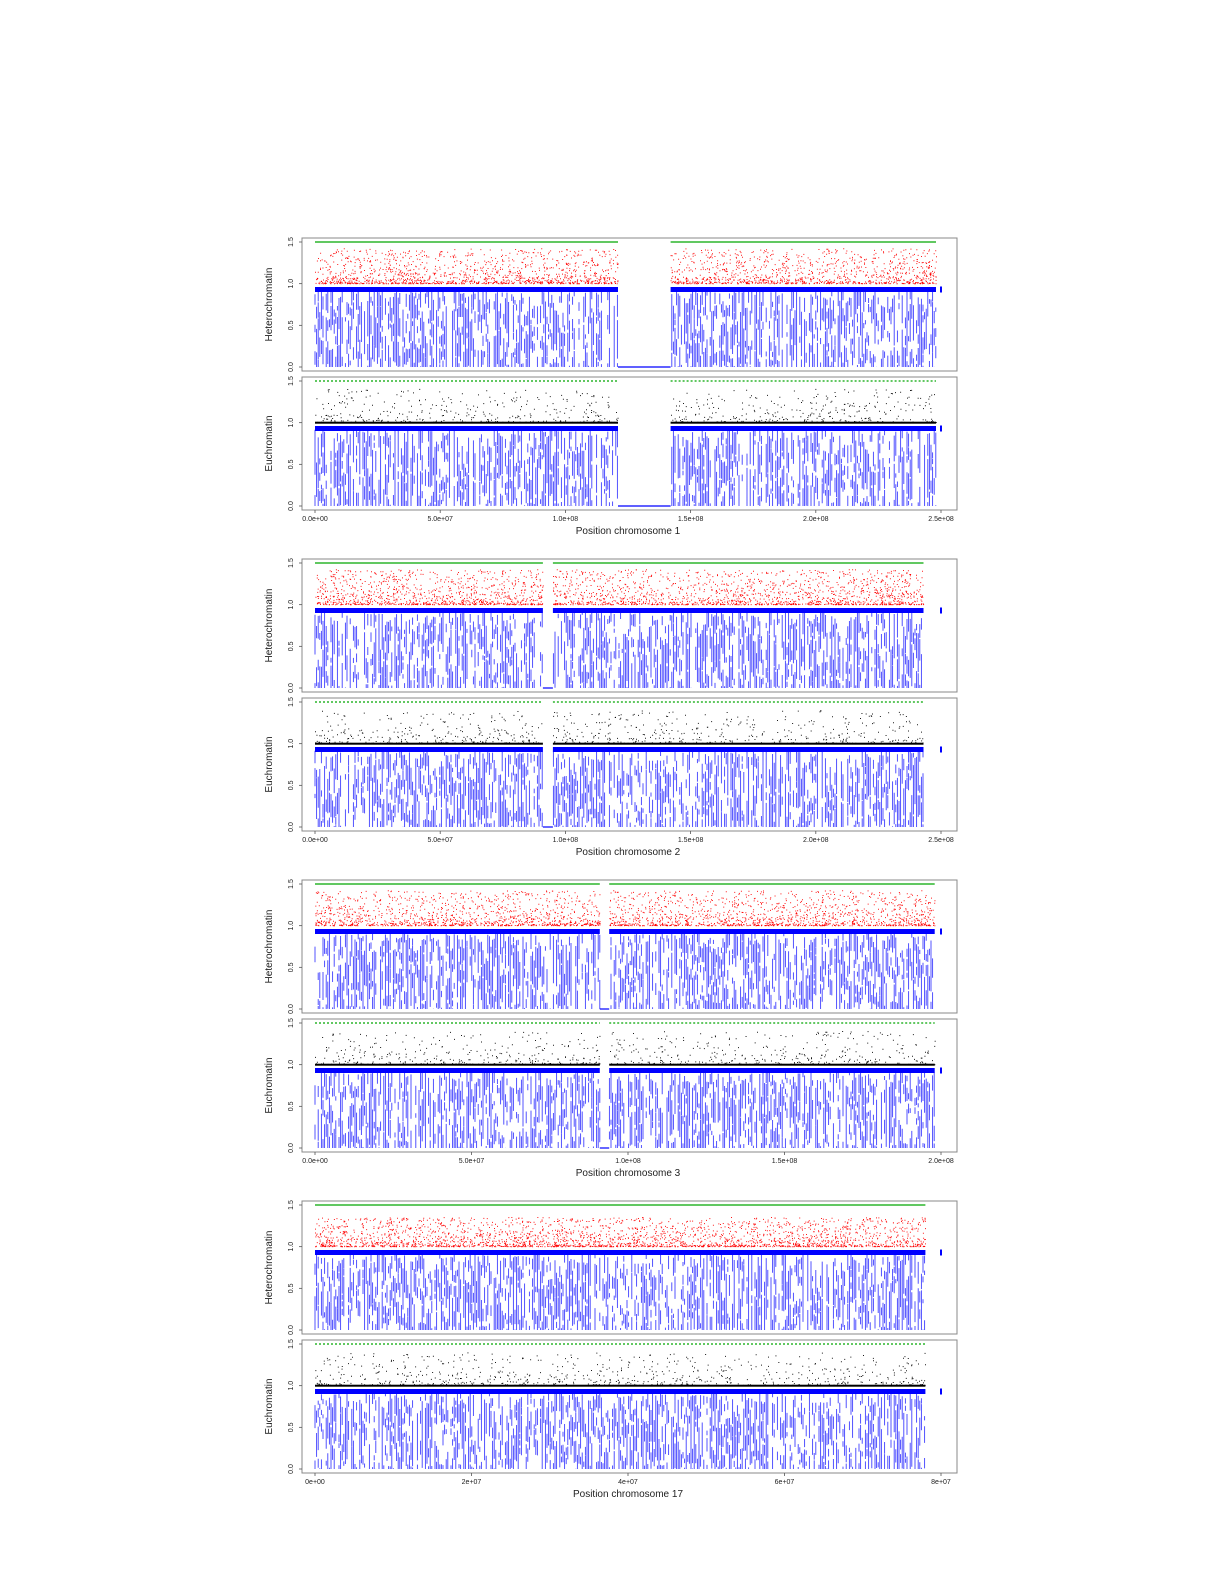 The width and height of the screenshot is (1225, 1585). What do you see at coordinates (691, 840) in the screenshot?
I see `x-tick-label: 1.5e+08` at bounding box center [691, 840].